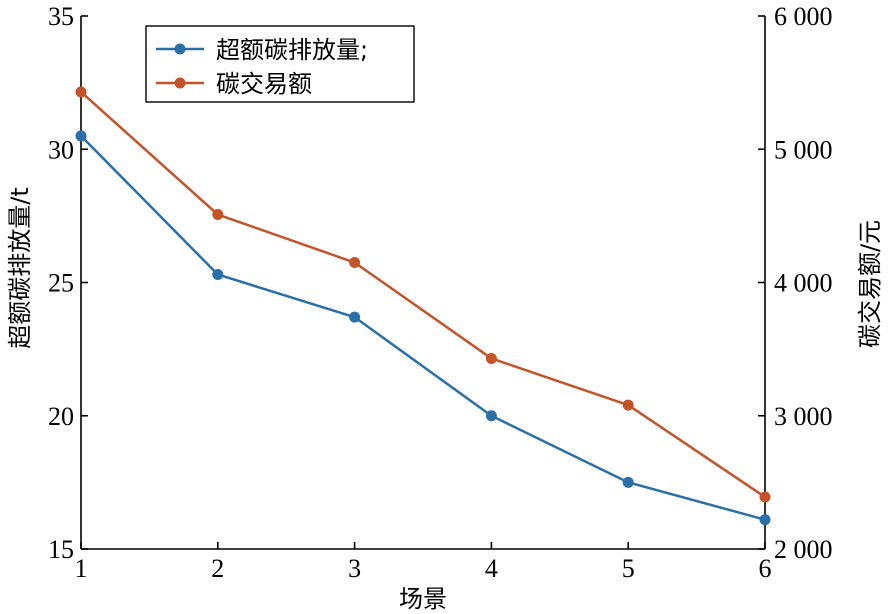 The height and width of the screenshot is (614, 890). Describe the element at coordinates (803, 549) in the screenshot. I see `y2-tick-label: 2 000` at that location.